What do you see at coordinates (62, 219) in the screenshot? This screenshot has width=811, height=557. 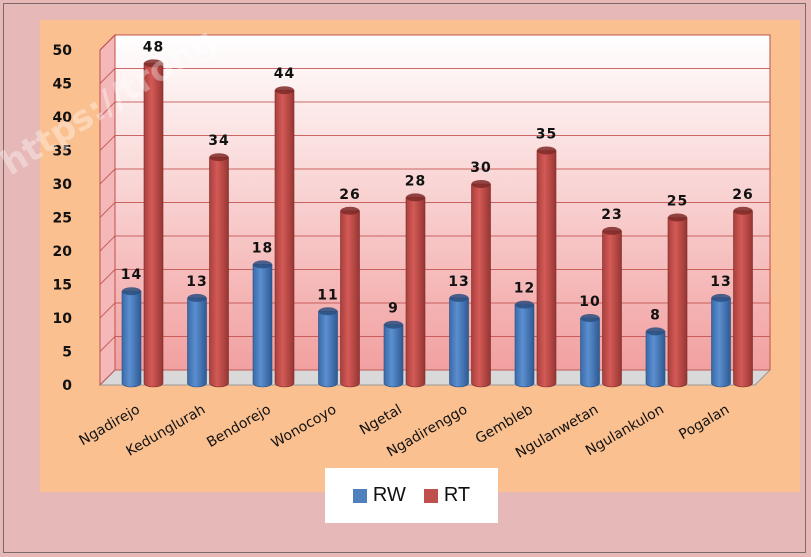 I see `y-tick-label: 25` at bounding box center [62, 219].